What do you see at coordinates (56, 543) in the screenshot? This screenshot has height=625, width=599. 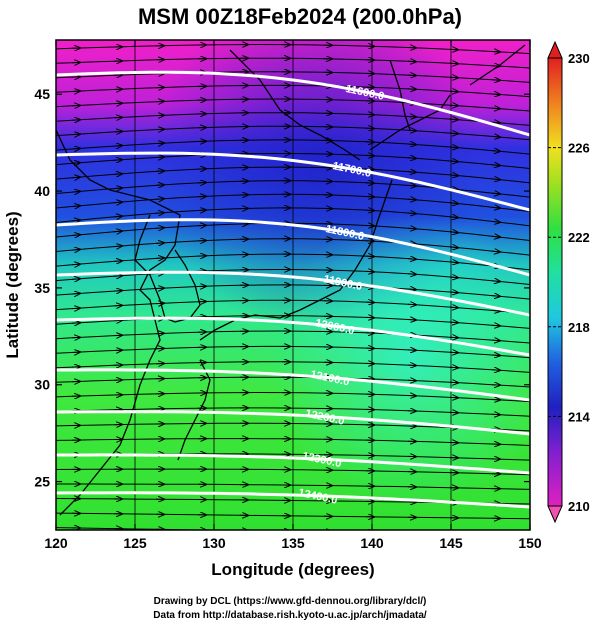 I see `x-tick-label: 120` at bounding box center [56, 543].